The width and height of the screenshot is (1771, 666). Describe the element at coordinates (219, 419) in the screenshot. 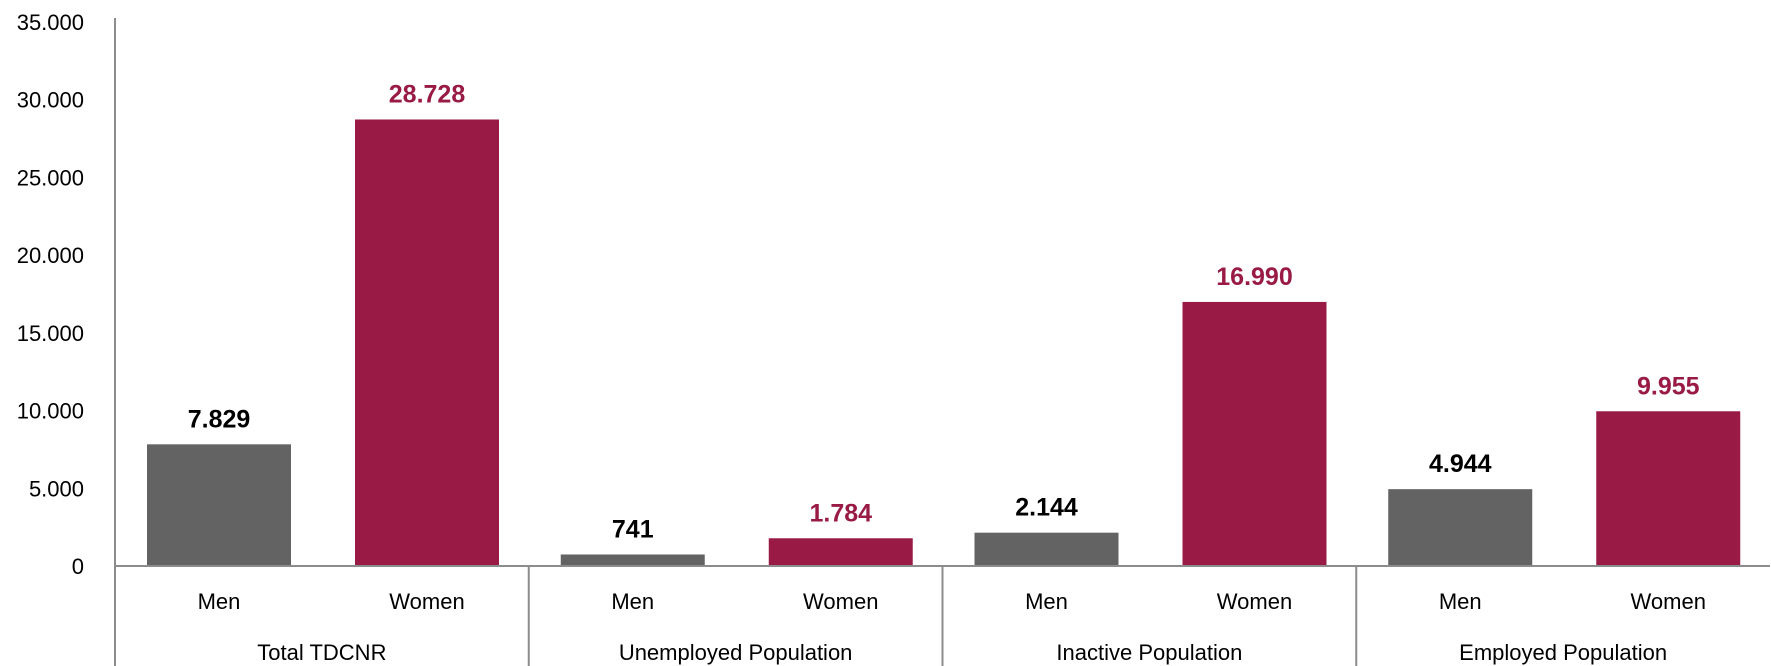

I see `value-label: 7.829` at that location.